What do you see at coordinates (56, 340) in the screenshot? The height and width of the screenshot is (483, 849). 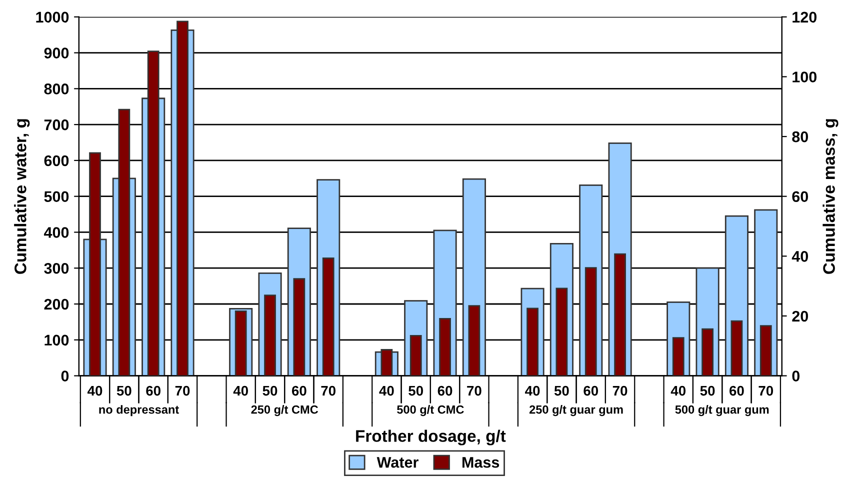 I see `y-tick-label: 100` at bounding box center [56, 340].